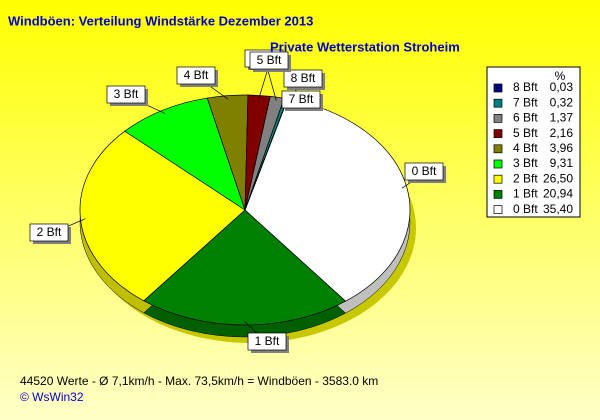 The width and height of the screenshot is (600, 420). Describe the element at coordinates (558, 194) in the screenshot. I see `legend-value: 20,94` at that location.